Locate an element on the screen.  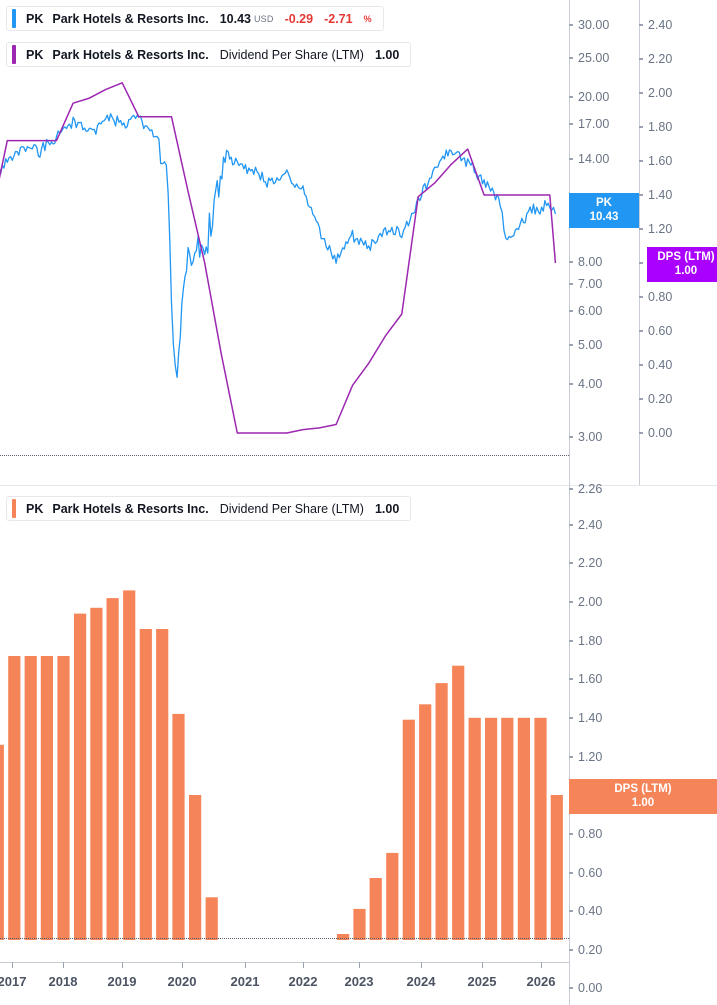
x-axis-label: 2023 is located at coordinates (359, 981).